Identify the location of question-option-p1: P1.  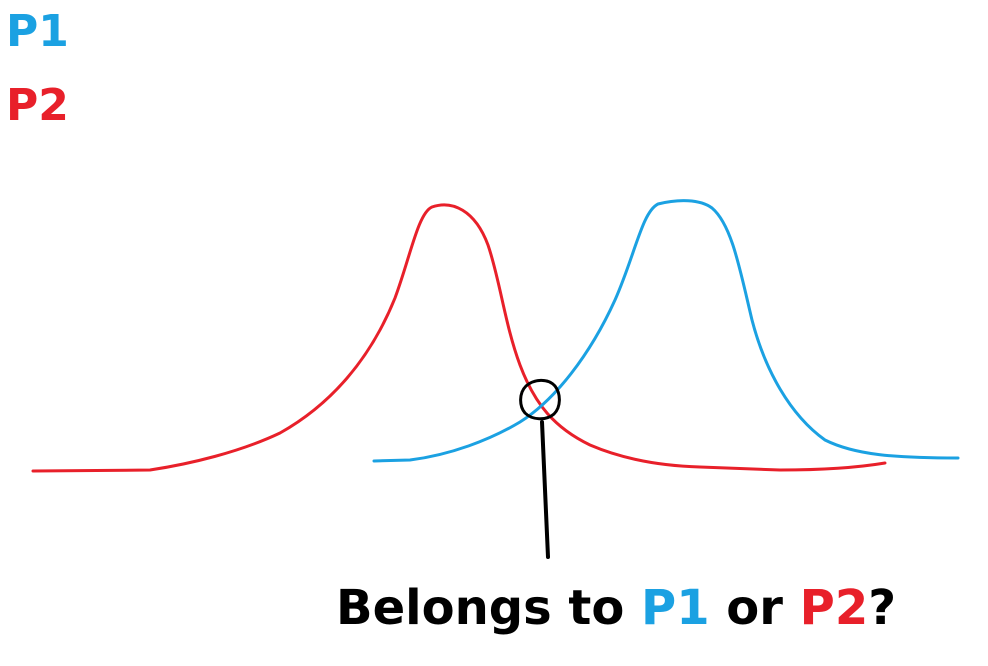
(675, 608).